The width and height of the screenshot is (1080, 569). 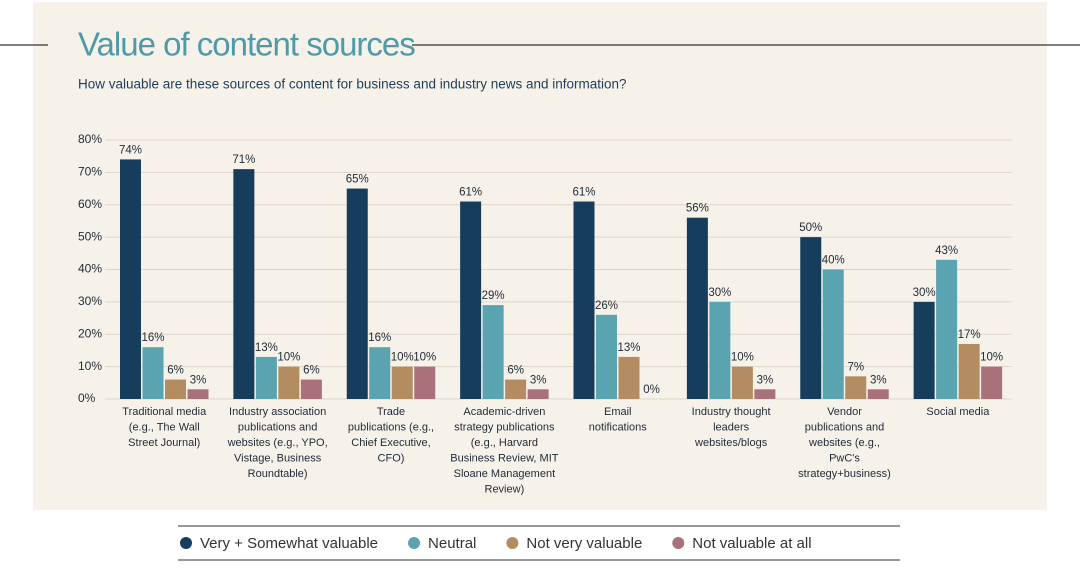 I want to click on value-label: 29%, so click(x=493, y=296).